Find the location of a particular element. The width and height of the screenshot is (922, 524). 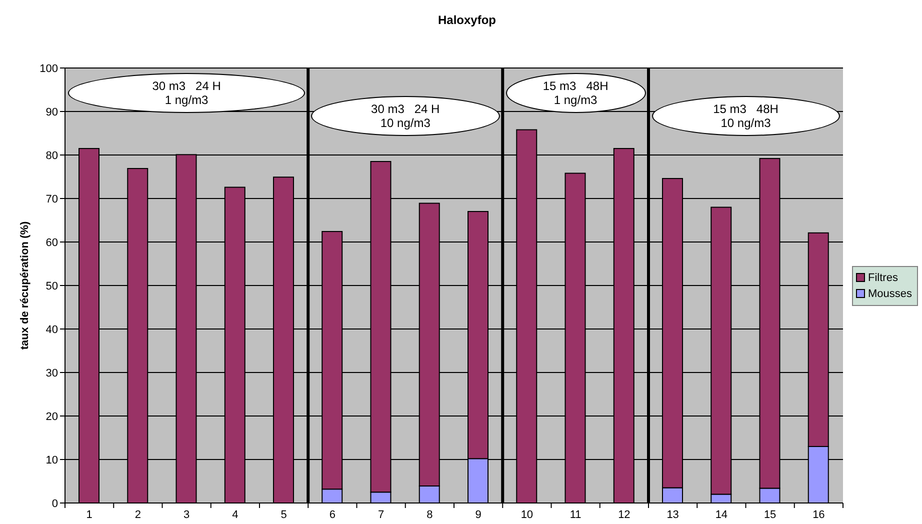

annotation: 15 m3 48H 1 ng/m3 is located at coordinates (575, 93).